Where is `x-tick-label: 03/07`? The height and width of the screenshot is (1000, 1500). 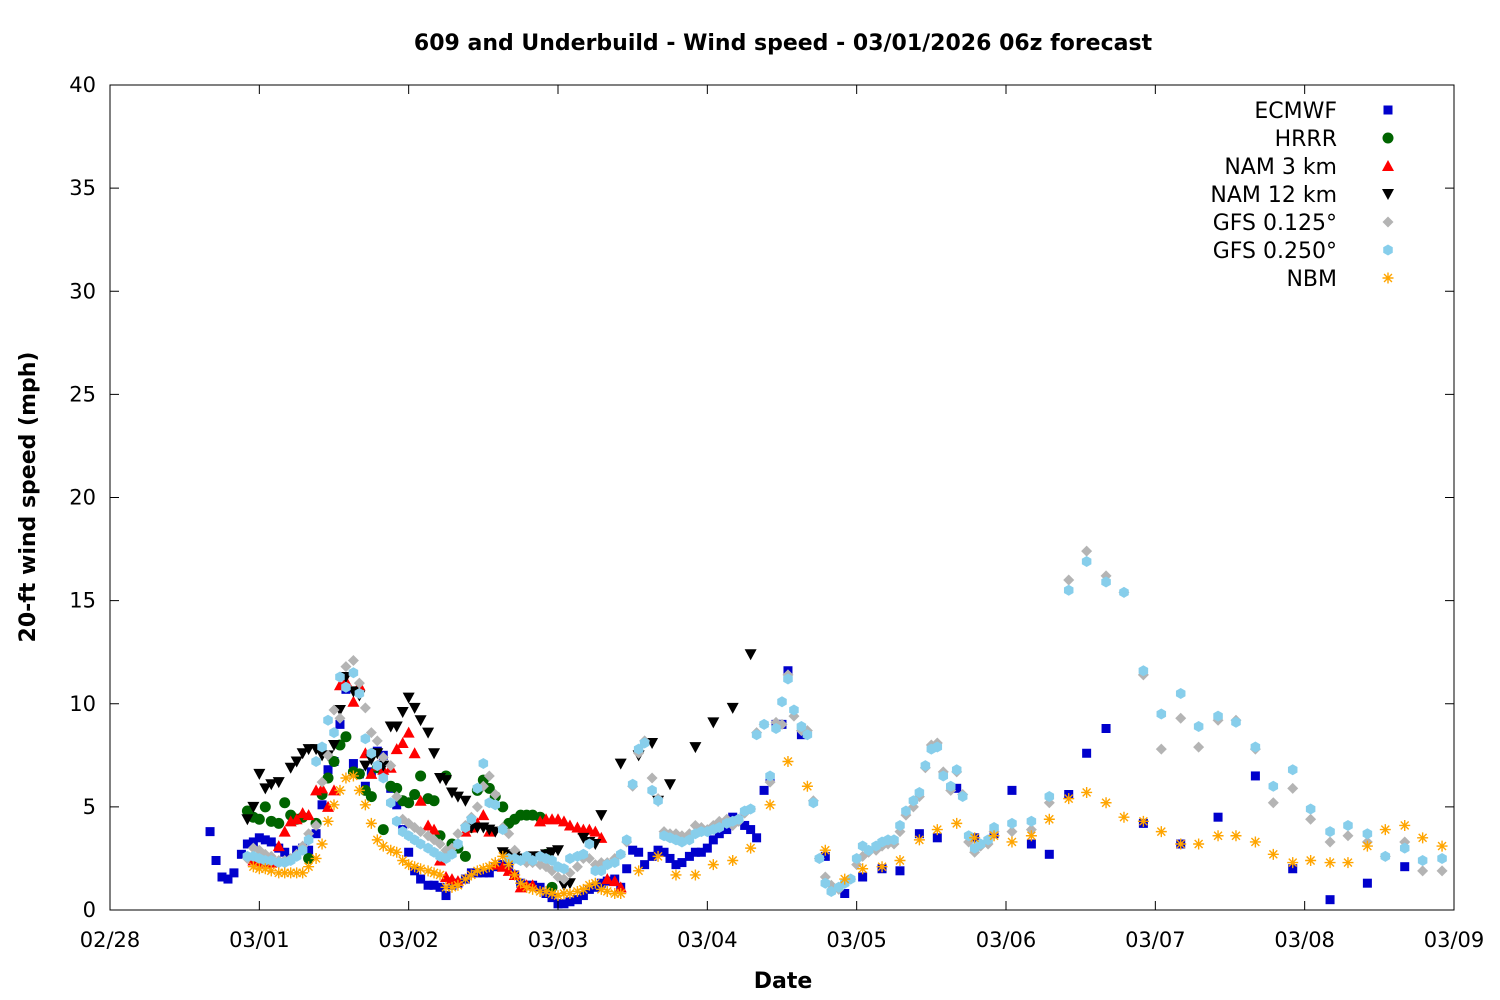 x-tick-label: 03/07 is located at coordinates (1155, 940).